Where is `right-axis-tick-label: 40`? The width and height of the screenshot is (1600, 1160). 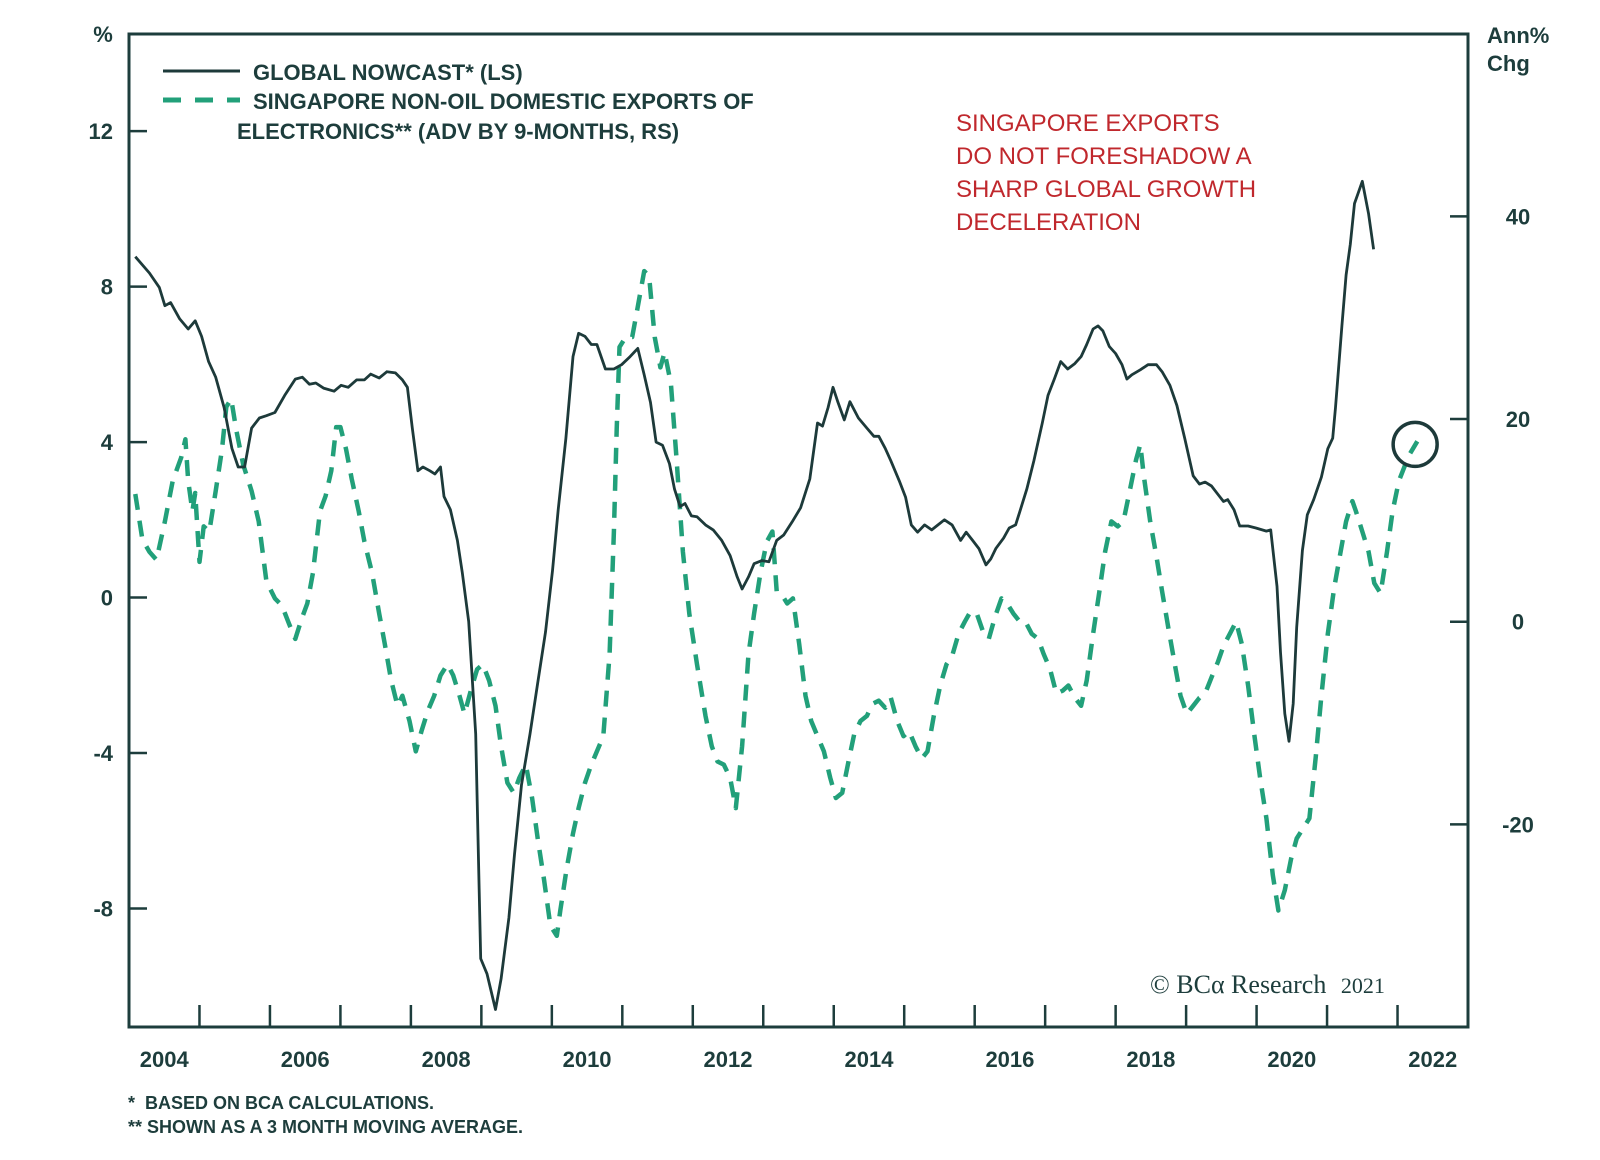
right-axis-tick-label: 40 is located at coordinates (1518, 216).